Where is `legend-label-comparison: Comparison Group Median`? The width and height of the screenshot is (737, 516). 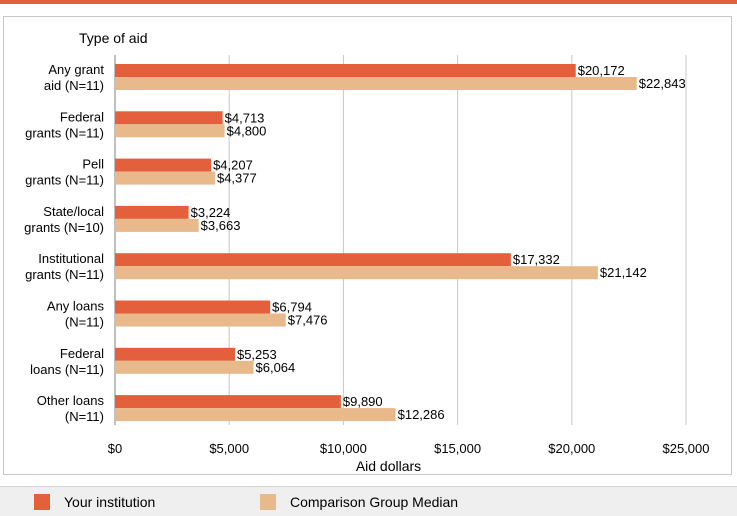
legend-label-comparison: Comparison Group Median is located at coordinates (374, 502).